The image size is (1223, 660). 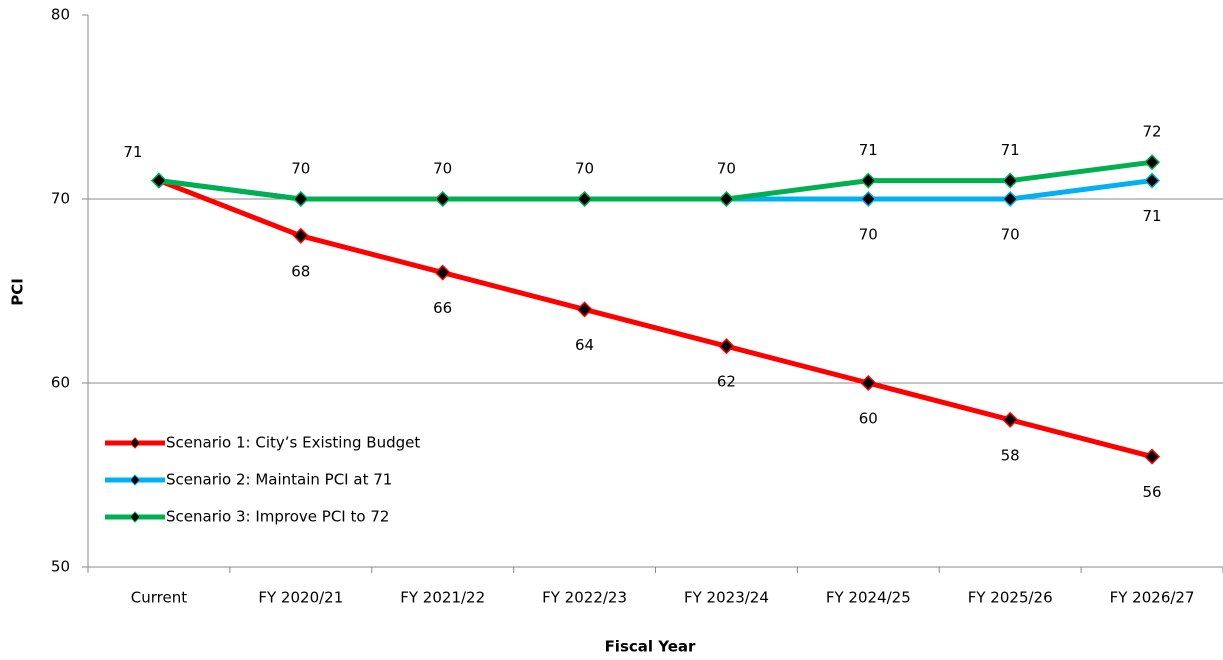 What do you see at coordinates (300, 598) in the screenshot?
I see `x-tick-label: FY 2020/21` at bounding box center [300, 598].